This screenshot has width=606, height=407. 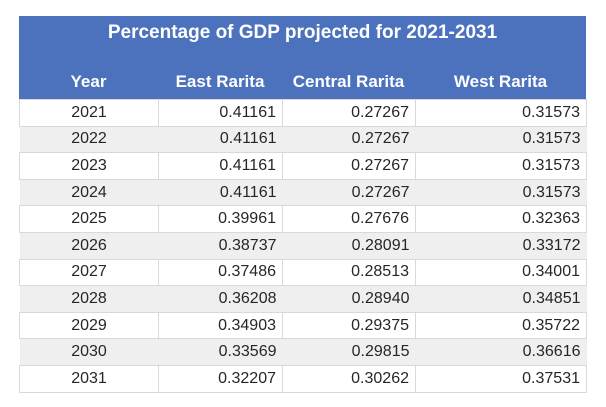 What do you see at coordinates (89, 166) in the screenshot?
I see `year-cell: 2023` at bounding box center [89, 166].